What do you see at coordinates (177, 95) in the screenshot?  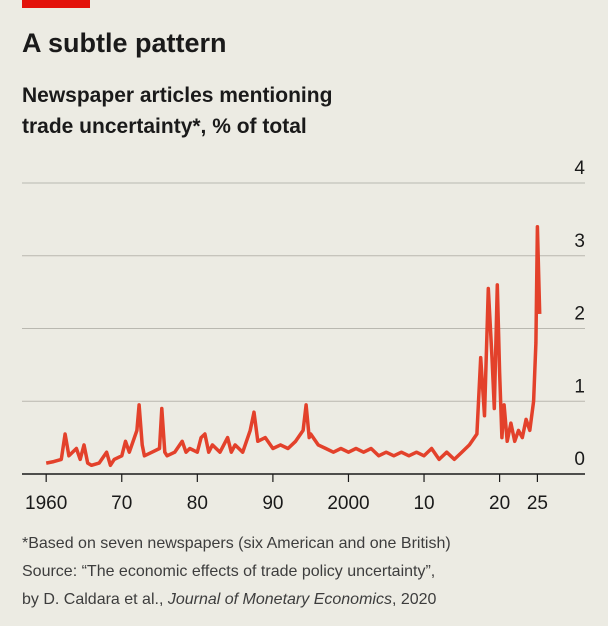 I see `subtitle: Newspaper articles mentioning` at bounding box center [177, 95].